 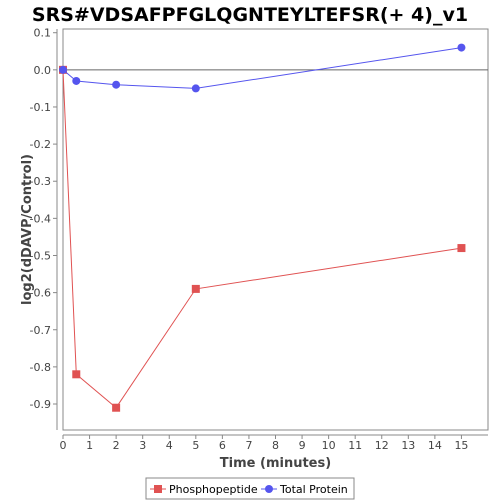 What do you see at coordinates (142, 445) in the screenshot?
I see `x-tick-label: 3` at bounding box center [142, 445].